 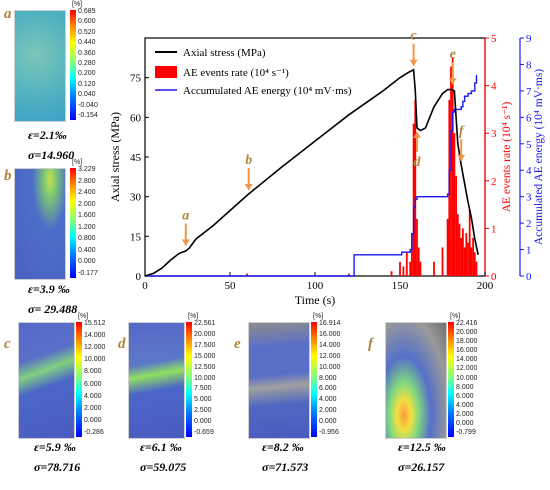 What do you see at coordinates (87, 32) in the screenshot?
I see `colorbar-tick-label: 0.520` at bounding box center [87, 32].